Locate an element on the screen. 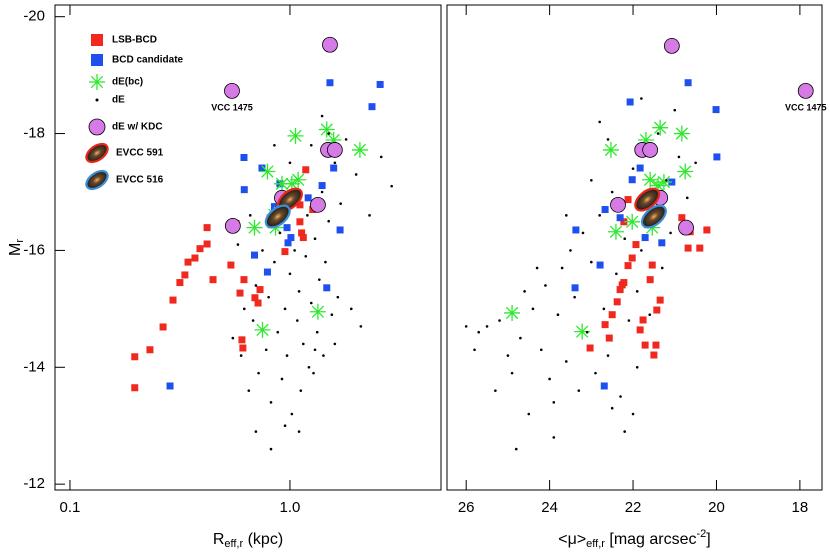 Image resolution: width=830 pixels, height=559 pixels. x-label-sub: eff,r is located at coordinates (233, 544).